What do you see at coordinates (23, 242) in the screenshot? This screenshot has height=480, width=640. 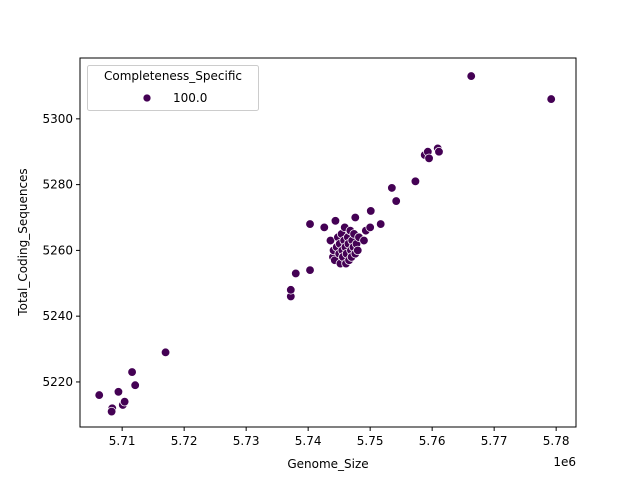 I see `y-axis-label: Total_Coding_Sequences` at bounding box center [23, 242].